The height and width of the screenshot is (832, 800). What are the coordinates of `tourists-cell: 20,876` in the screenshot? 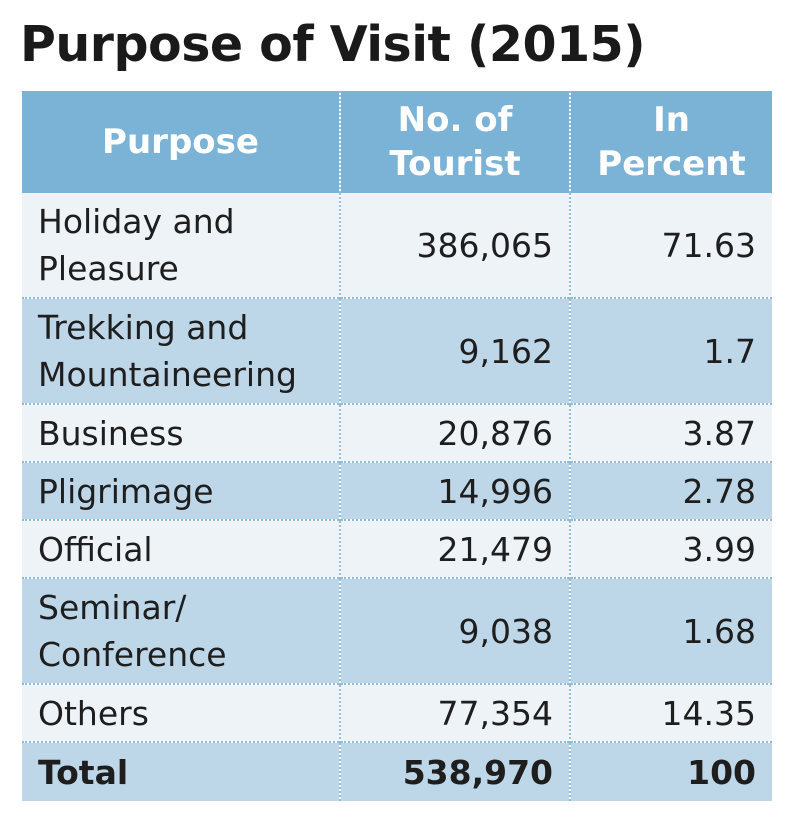 It's located at (455, 432).